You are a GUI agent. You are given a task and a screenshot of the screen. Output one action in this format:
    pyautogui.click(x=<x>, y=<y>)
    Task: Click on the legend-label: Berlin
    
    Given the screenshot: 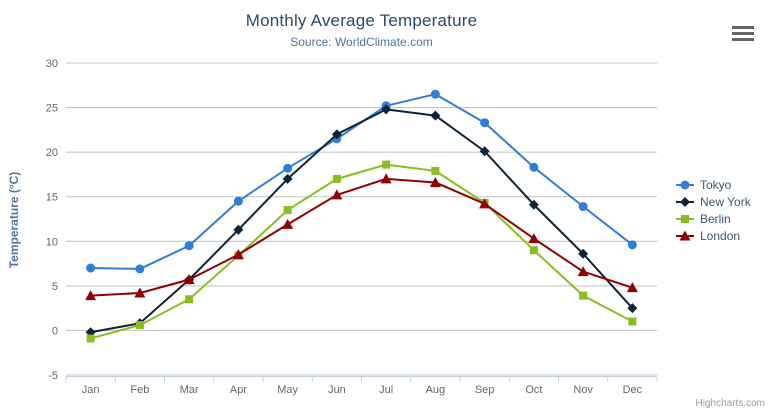 What is the action you would take?
    pyautogui.click(x=715, y=218)
    